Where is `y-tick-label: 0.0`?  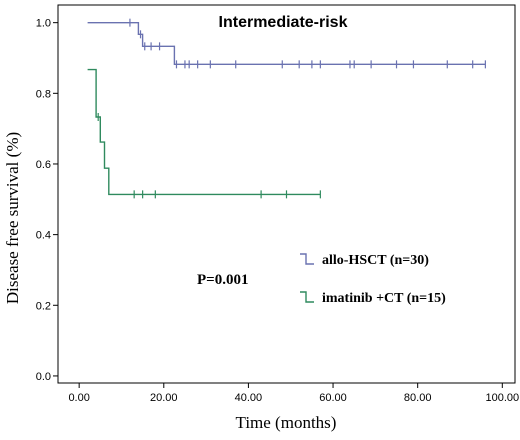
y-tick-label: 0.0 is located at coordinates (43, 377).